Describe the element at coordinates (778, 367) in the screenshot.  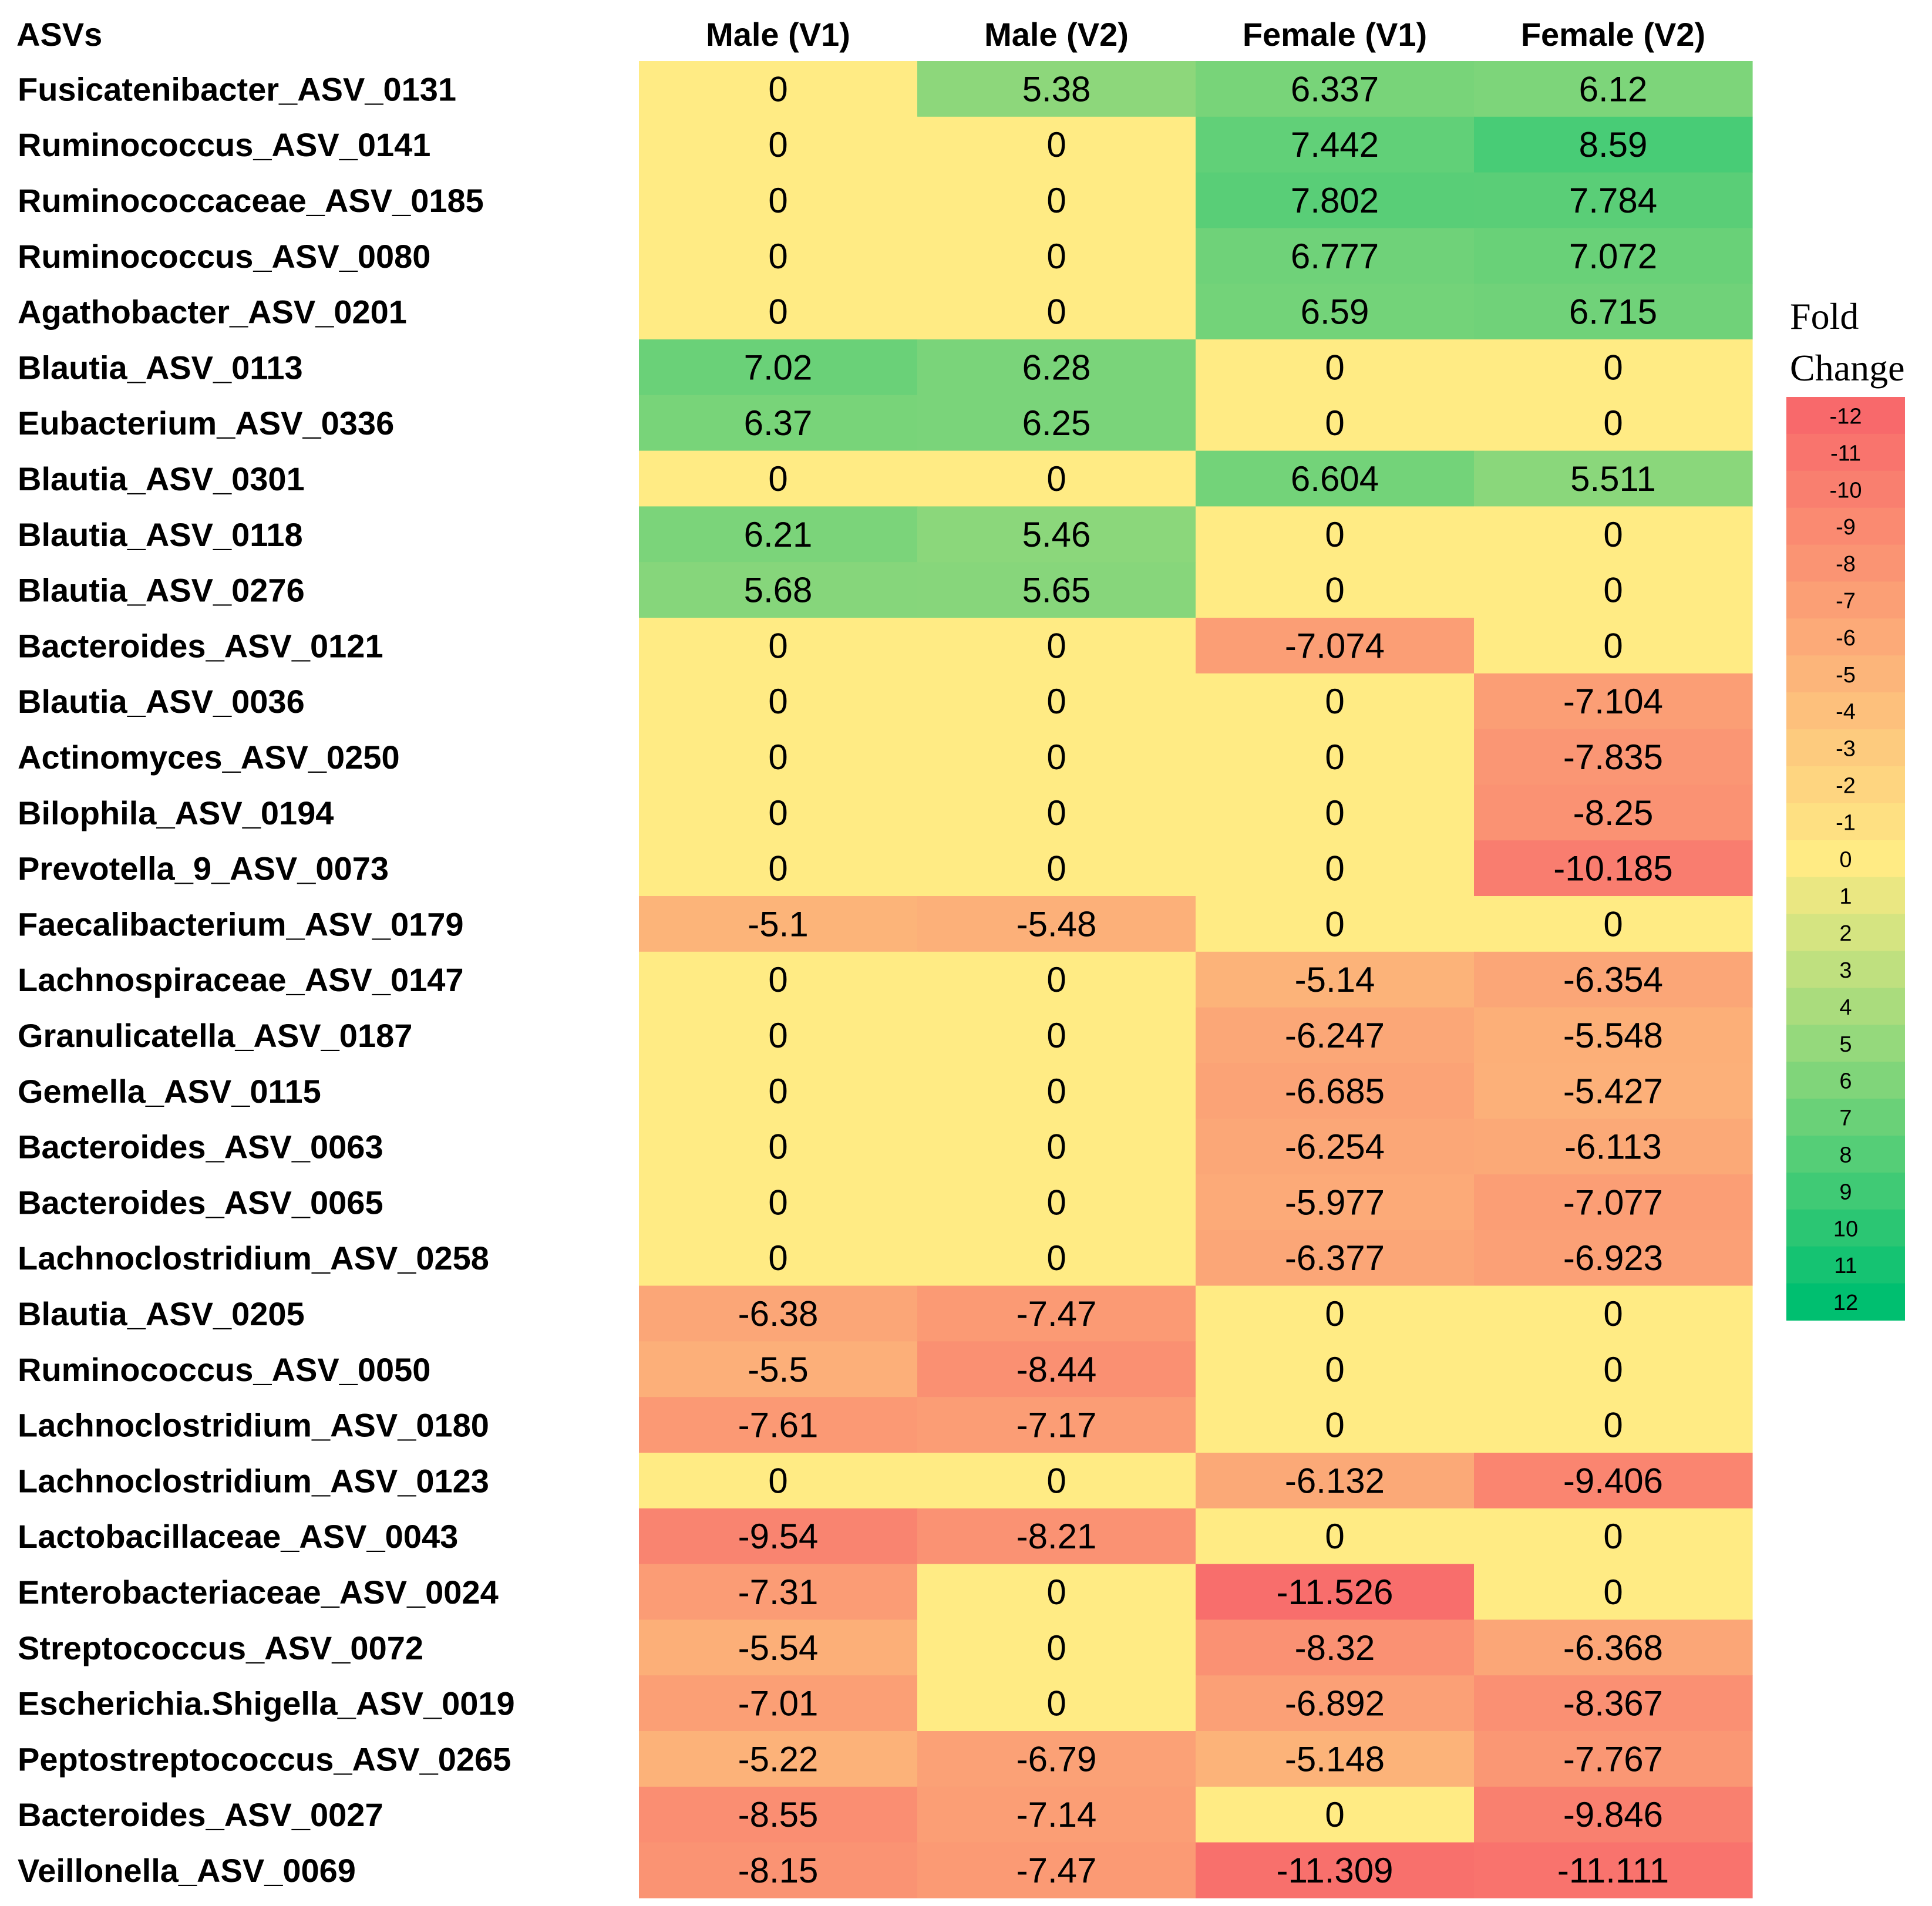
I see `cell-value: 7.02` at that location.